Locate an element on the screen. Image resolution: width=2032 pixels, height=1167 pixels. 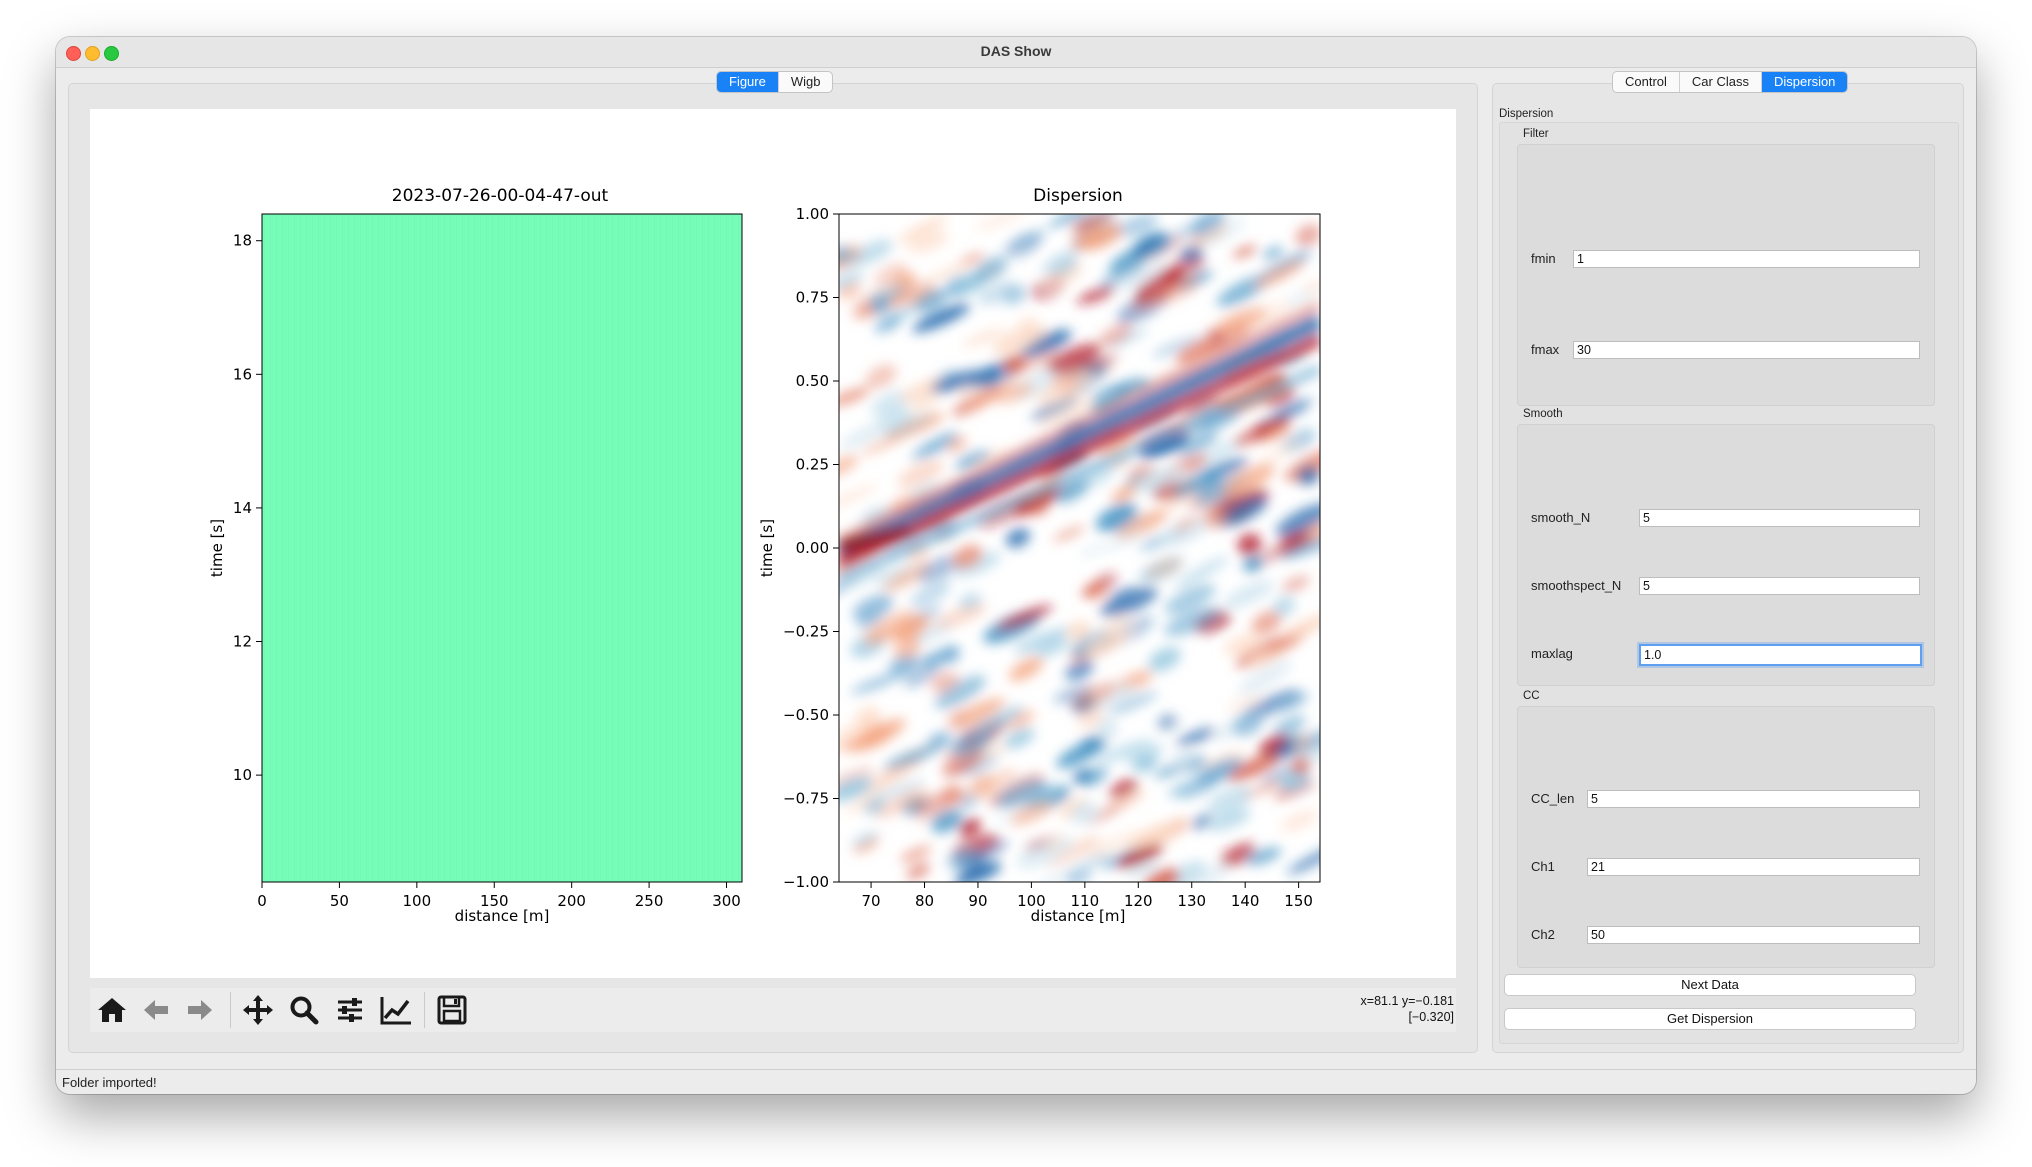
pan-icon is located at coordinates (258, 1010).